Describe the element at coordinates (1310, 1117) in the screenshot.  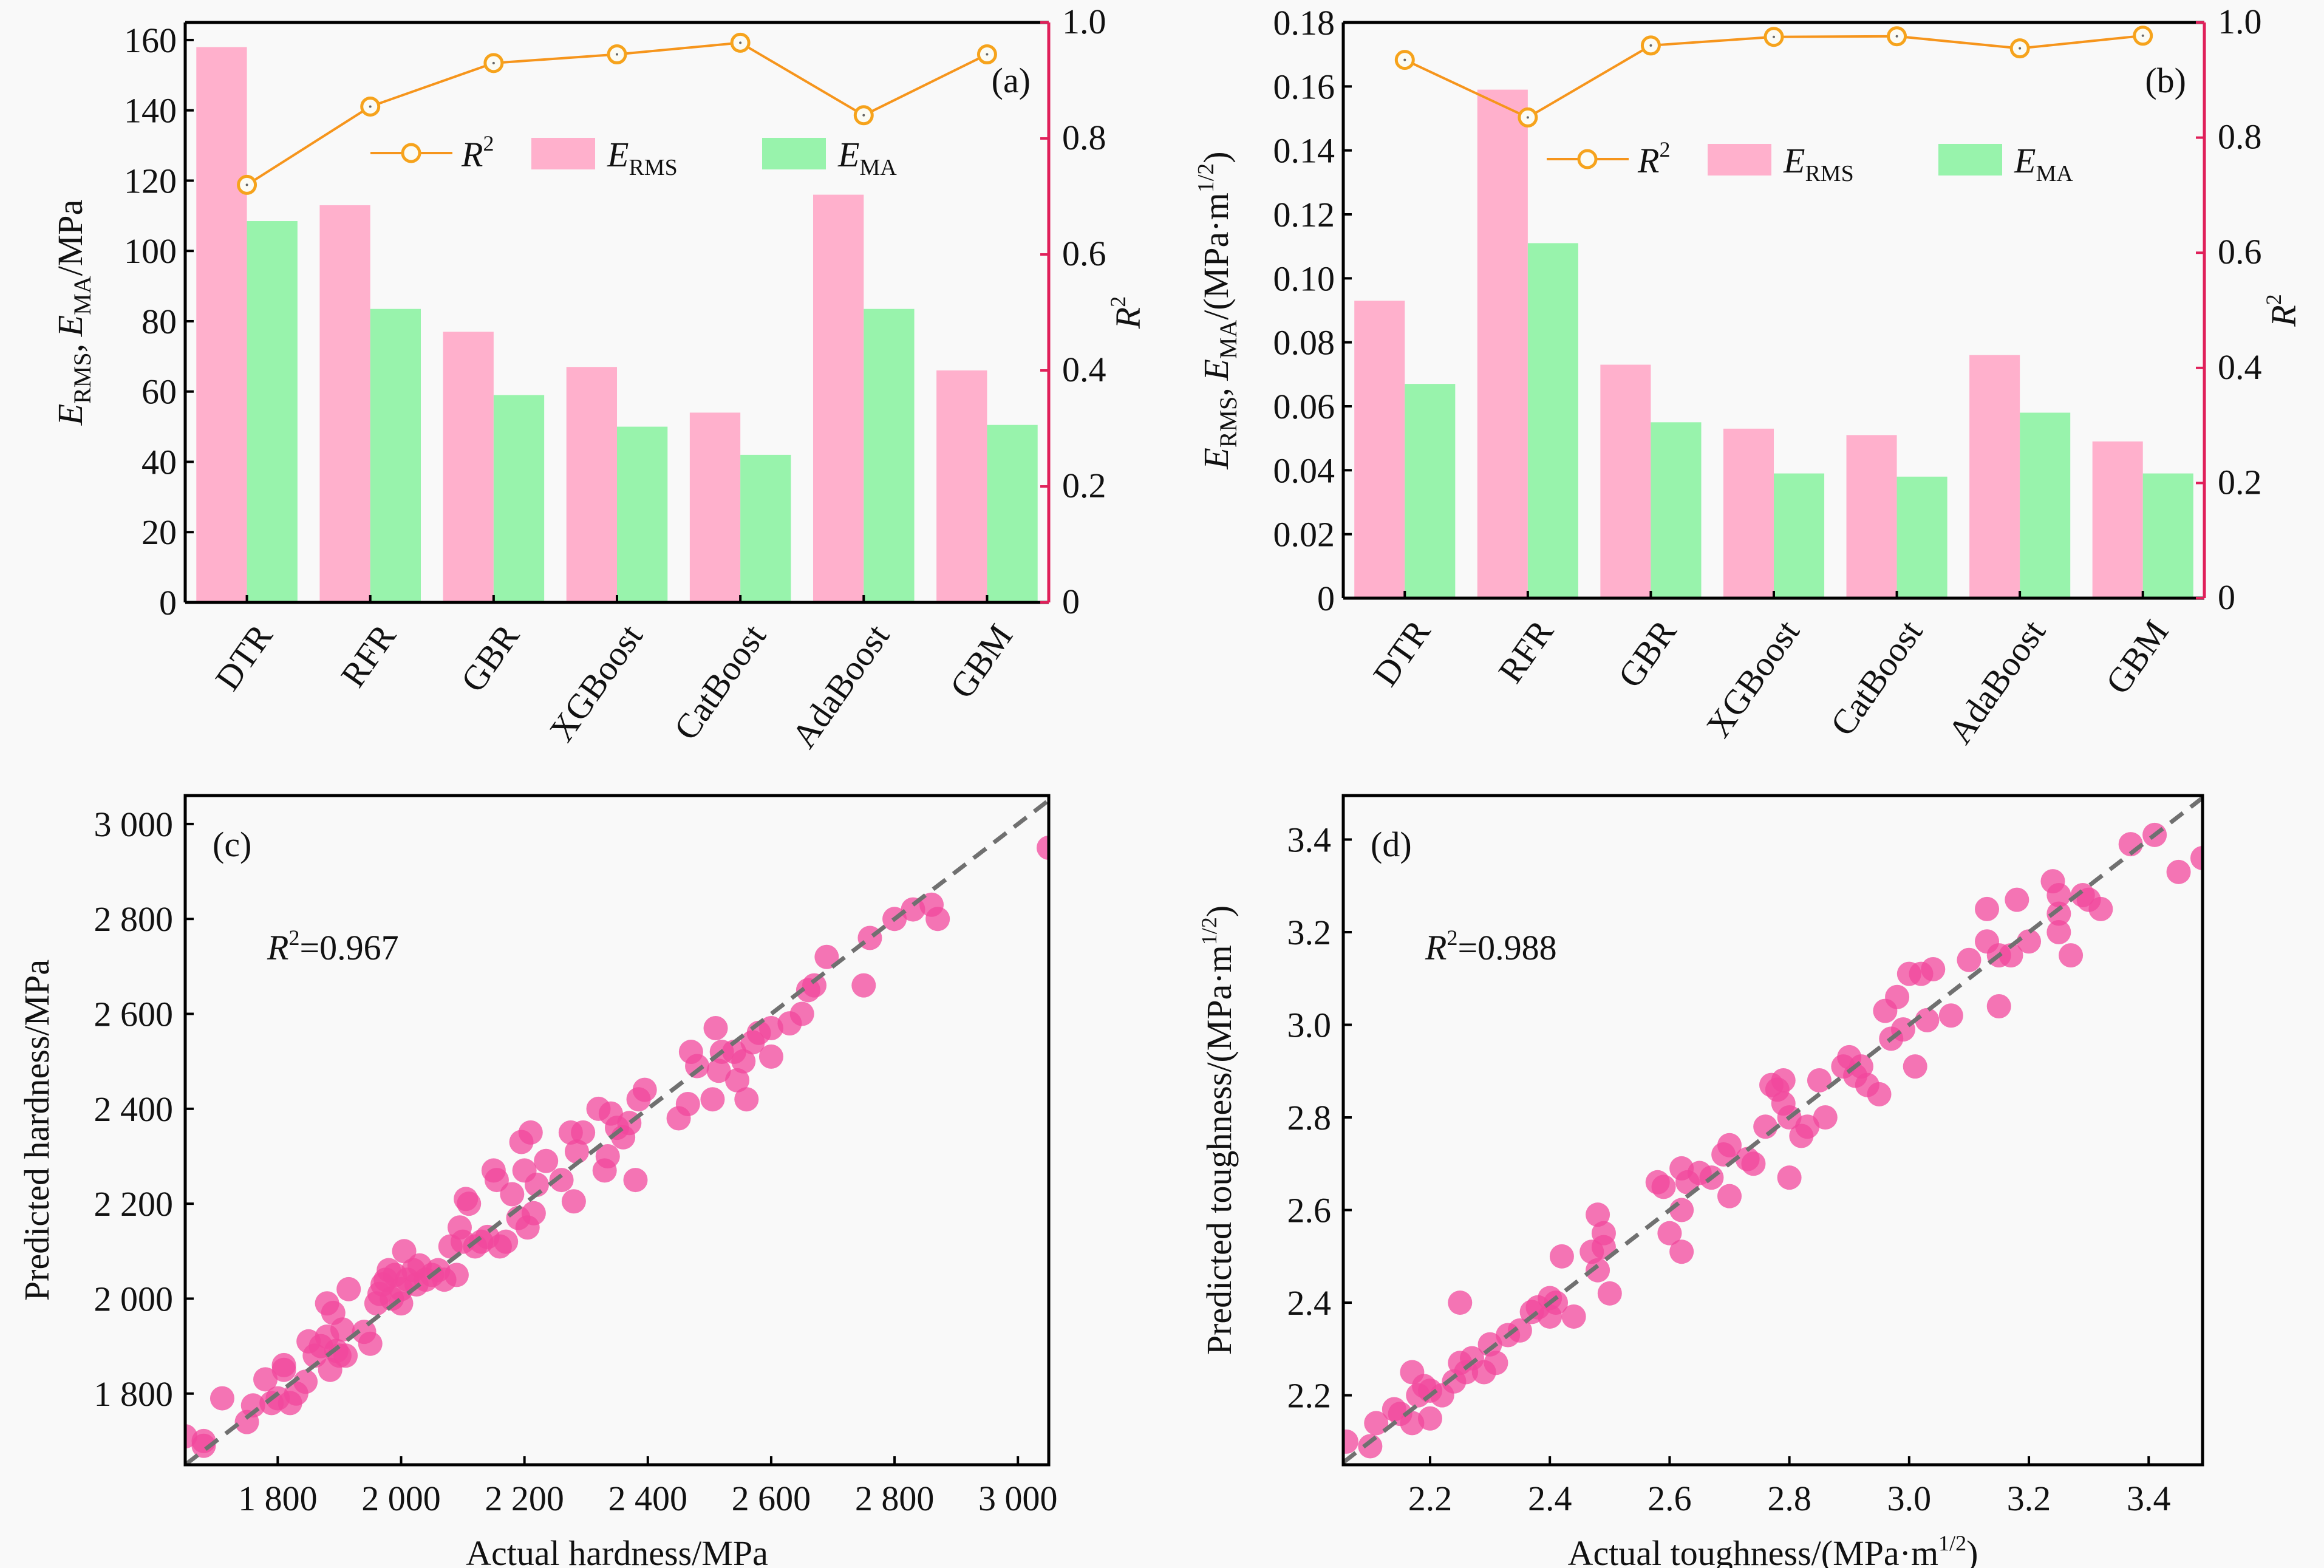
I see `y-tick-label: 2.8` at that location.